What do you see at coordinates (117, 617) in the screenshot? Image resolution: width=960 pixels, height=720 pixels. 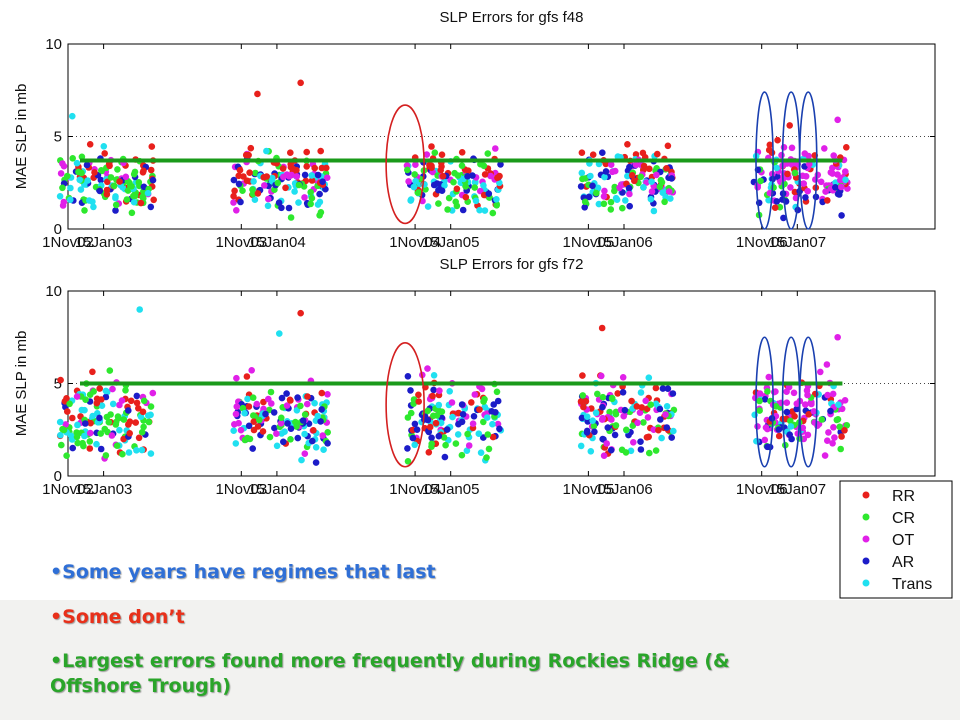 I see `bullet-some-dont: •Some don’t` at bounding box center [117, 617].